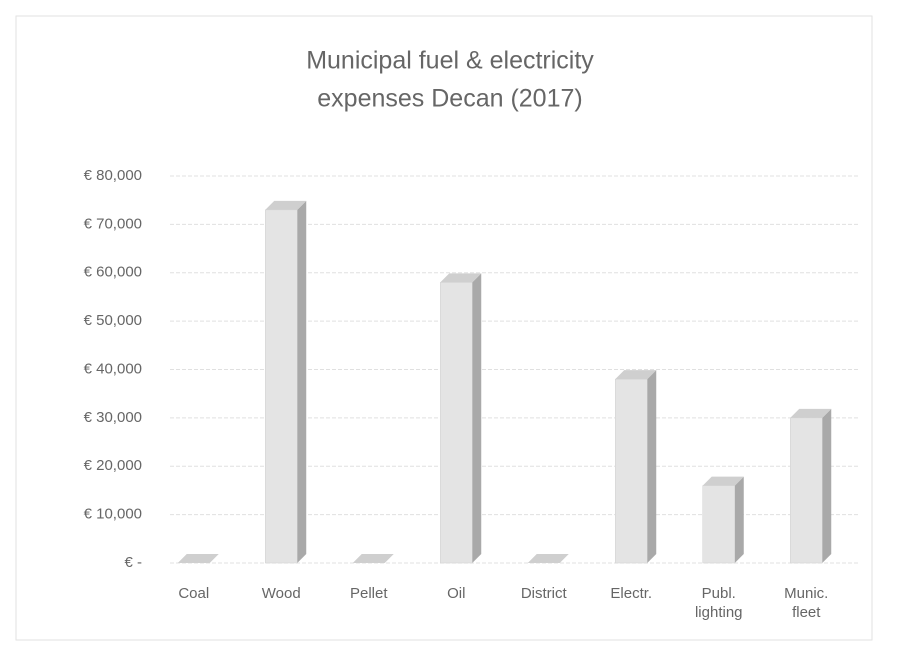 The height and width of the screenshot is (656, 897). Describe the element at coordinates (113, 272) in the screenshot. I see `y-tick-label: € 60,000` at that location.